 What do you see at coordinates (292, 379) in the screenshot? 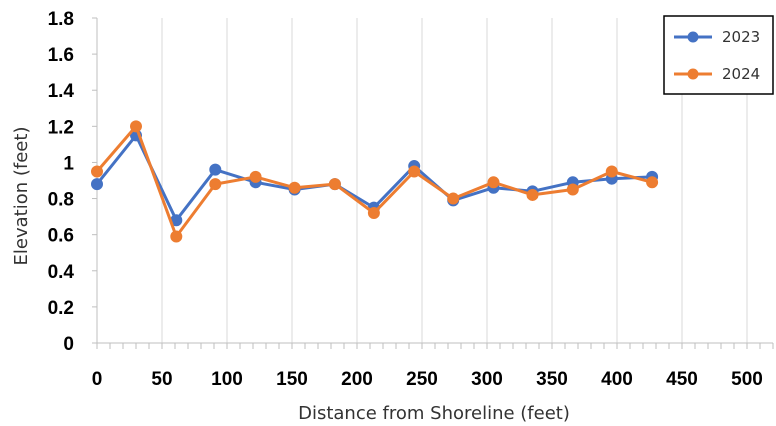
I see `x-tick-label: 150` at bounding box center [292, 379].